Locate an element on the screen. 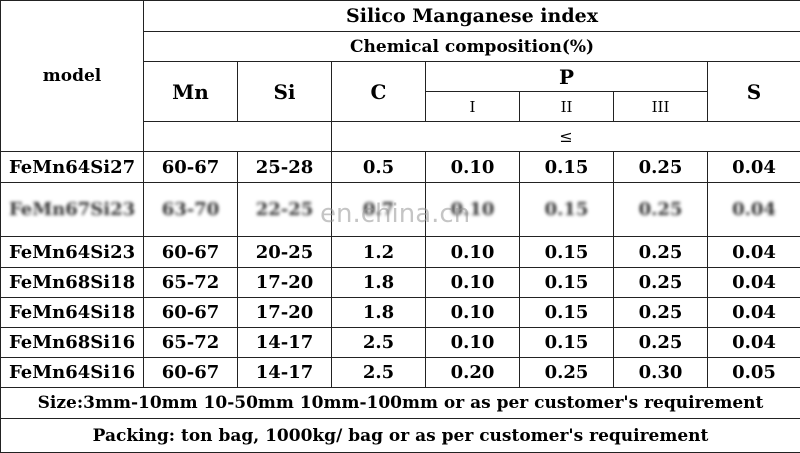 Image resolution: width=800 pixels, height=453 pixels. header-p-sub-1: I is located at coordinates (472, 106).